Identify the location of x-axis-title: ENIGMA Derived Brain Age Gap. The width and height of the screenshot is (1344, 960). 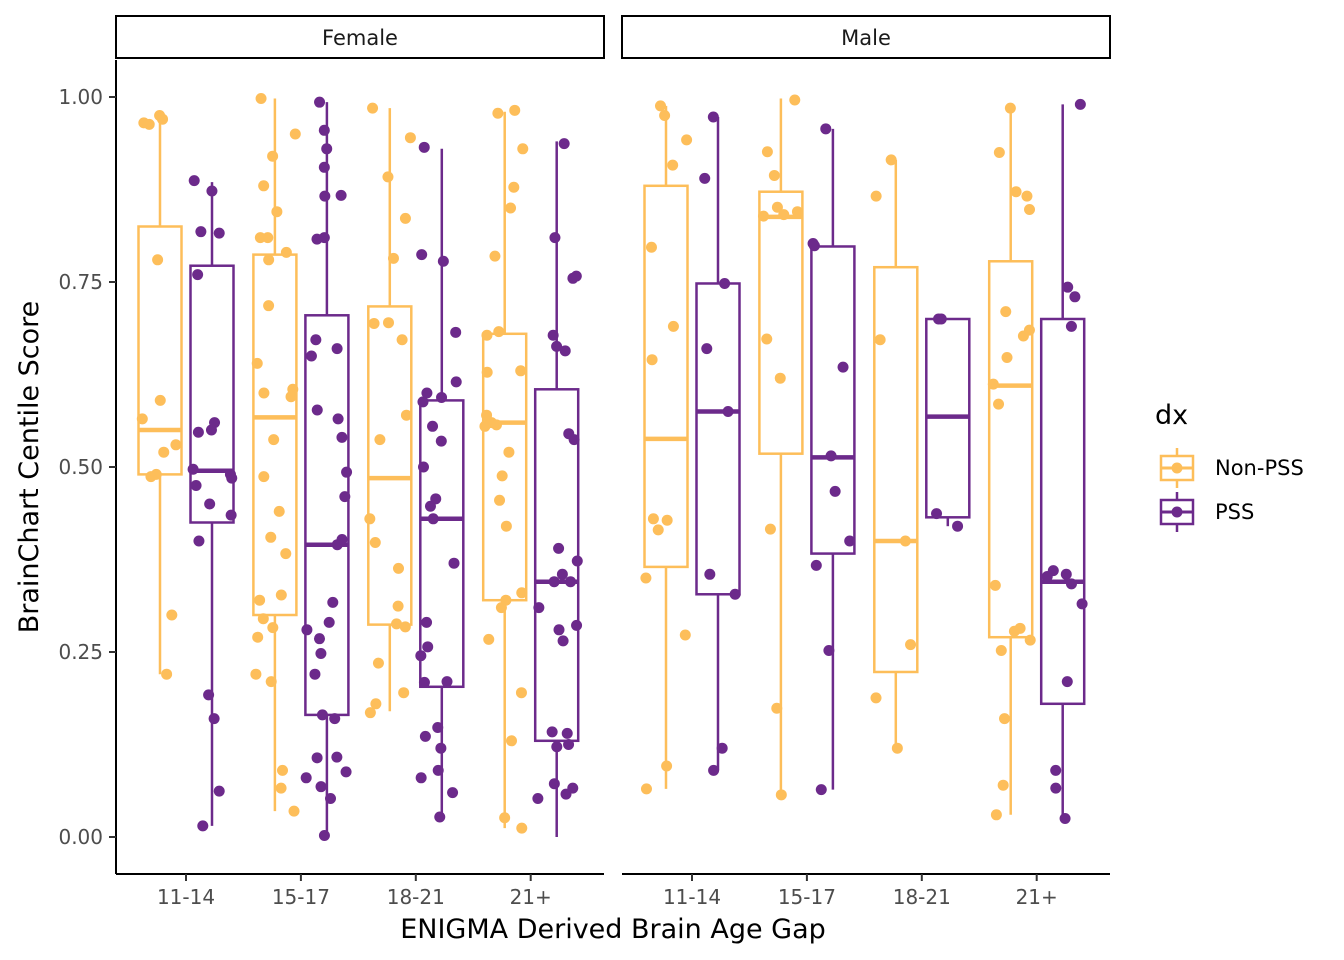
(613, 929).